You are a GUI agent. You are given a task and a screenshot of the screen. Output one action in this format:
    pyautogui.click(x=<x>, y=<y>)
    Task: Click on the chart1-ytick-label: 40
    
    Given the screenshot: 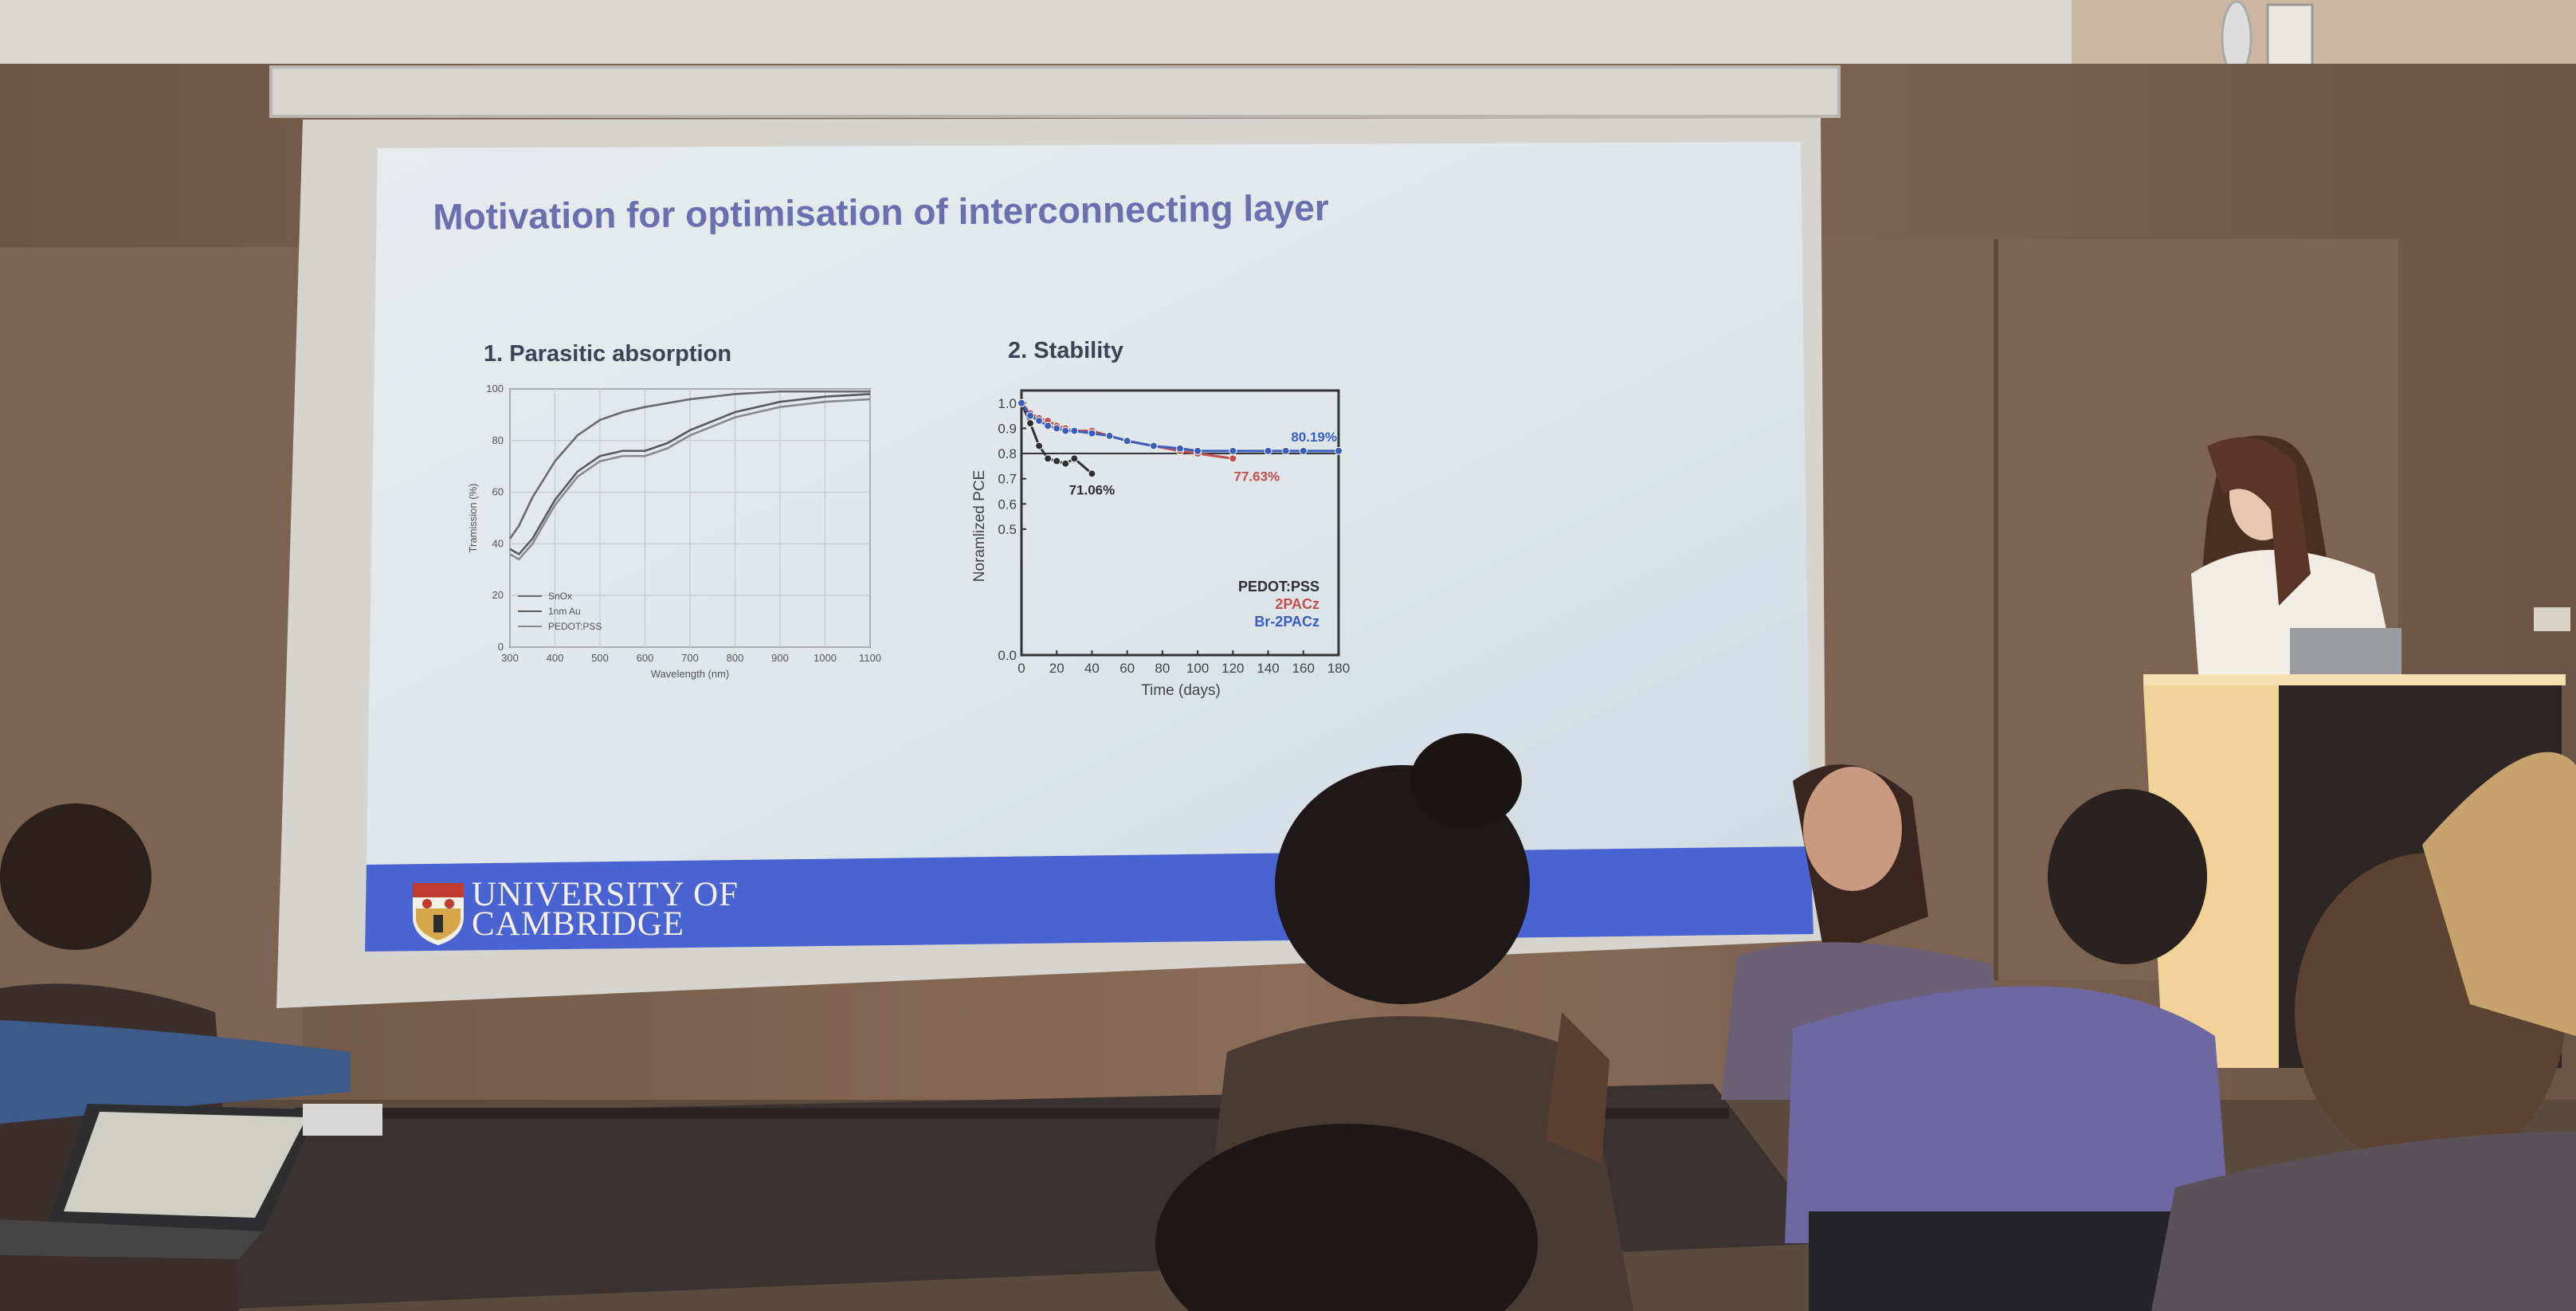 What is the action you would take?
    pyautogui.click(x=498, y=543)
    